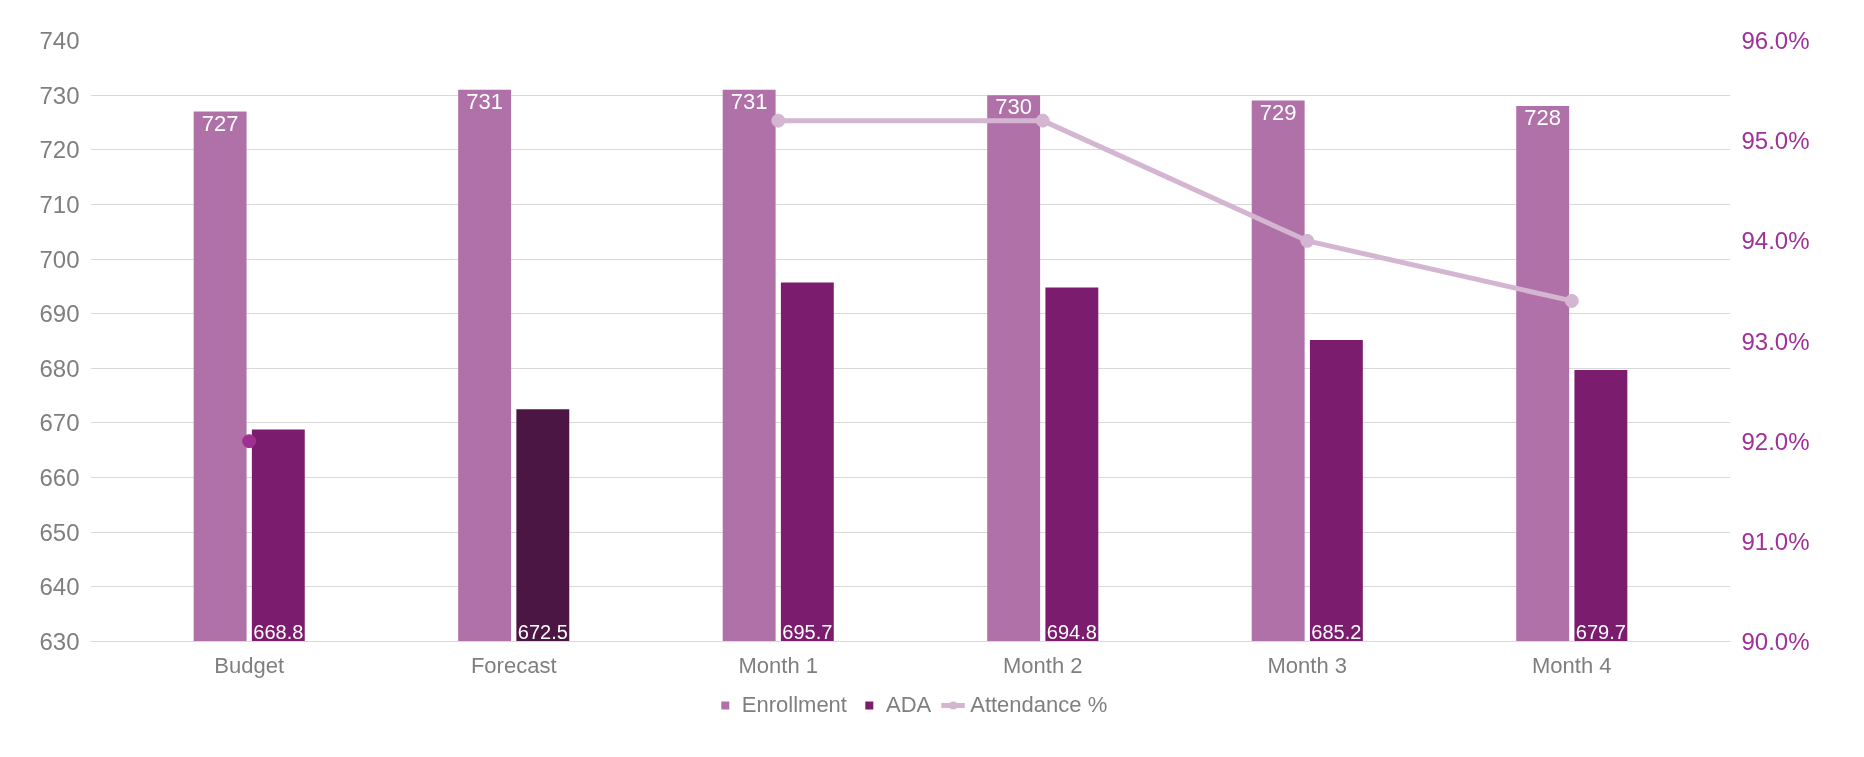  I want to click on y-tick-label: 670, so click(59, 423).